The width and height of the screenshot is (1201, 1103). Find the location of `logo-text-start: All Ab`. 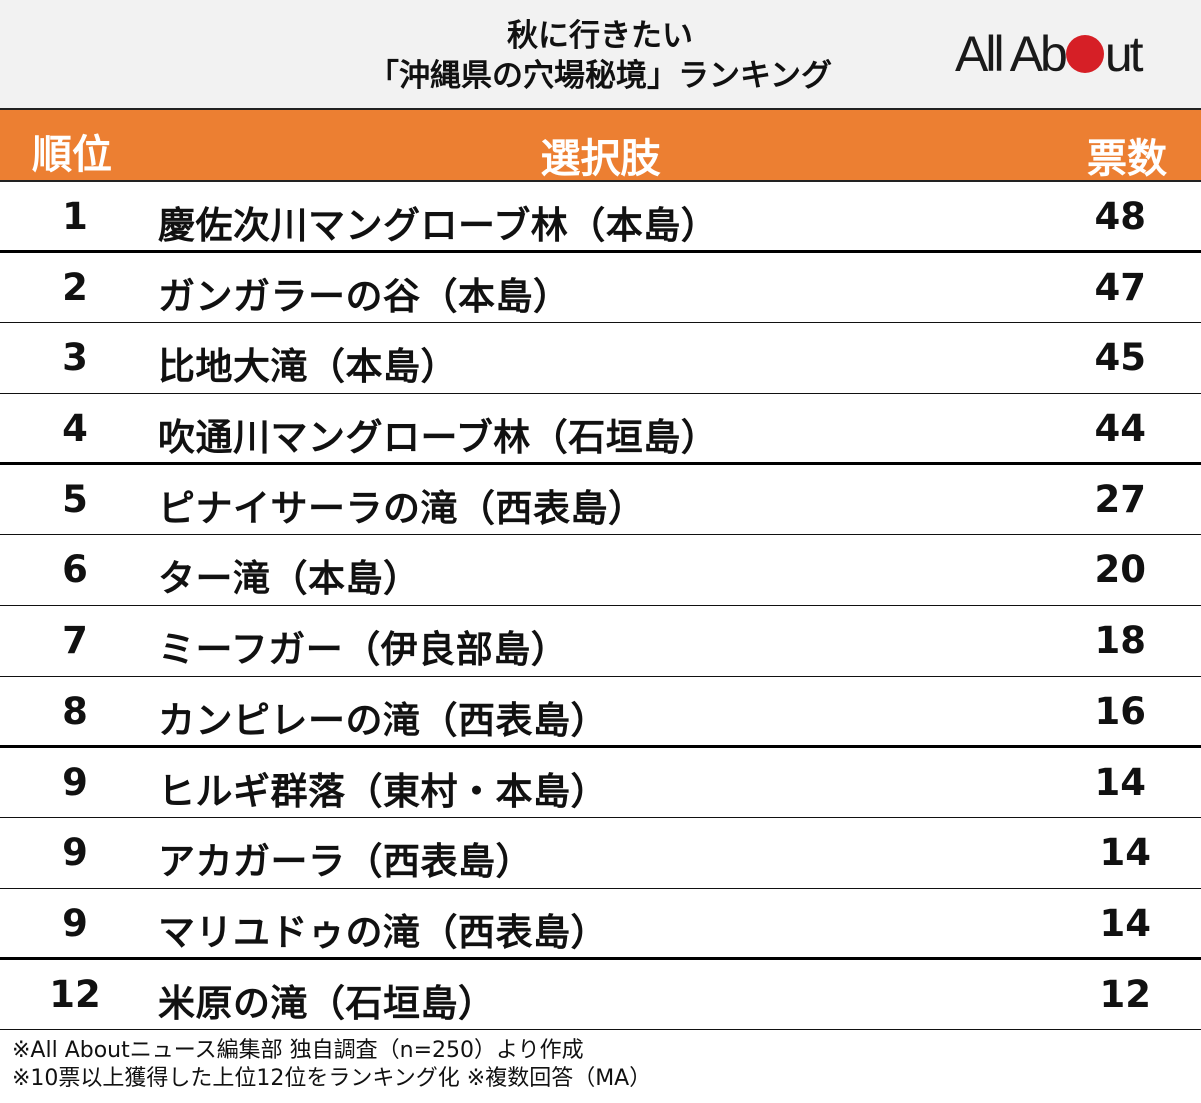

logo-text-start: All Ab is located at coordinates (1011, 54).